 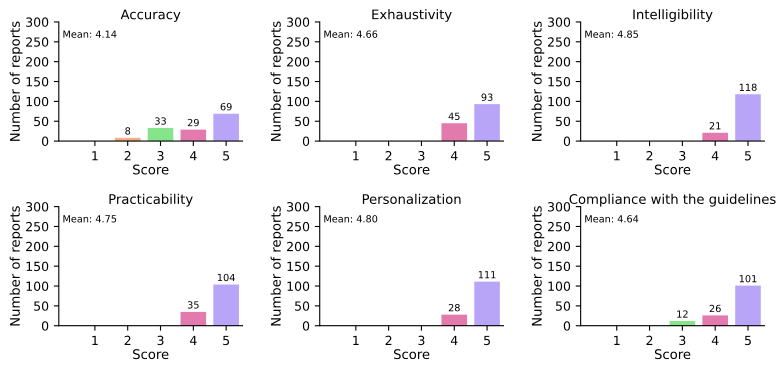 What do you see at coordinates (673, 200) in the screenshot?
I see `chart-title: Compliance with the guidelines` at bounding box center [673, 200].